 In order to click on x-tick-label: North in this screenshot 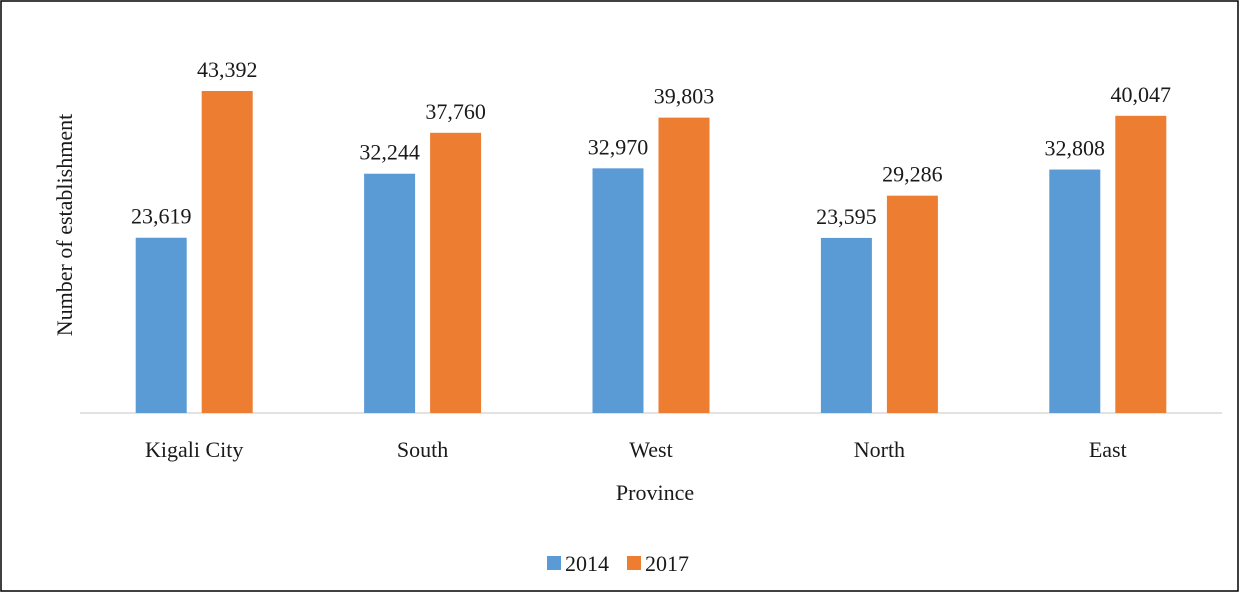, I will do `click(879, 449)`.